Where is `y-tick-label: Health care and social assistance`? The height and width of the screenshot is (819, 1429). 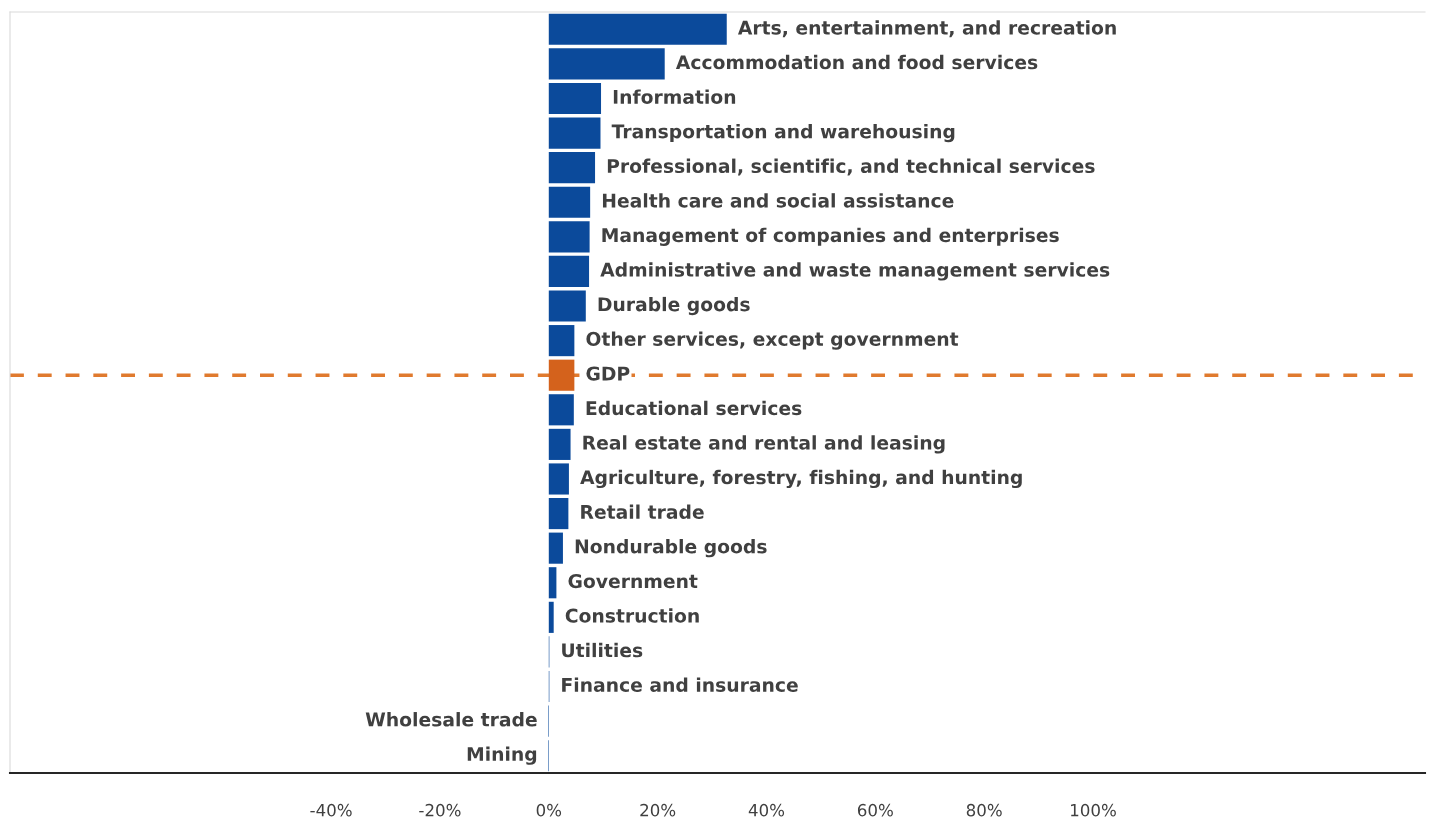
y-tick-label: Health care and social assistance is located at coordinates (778, 200).